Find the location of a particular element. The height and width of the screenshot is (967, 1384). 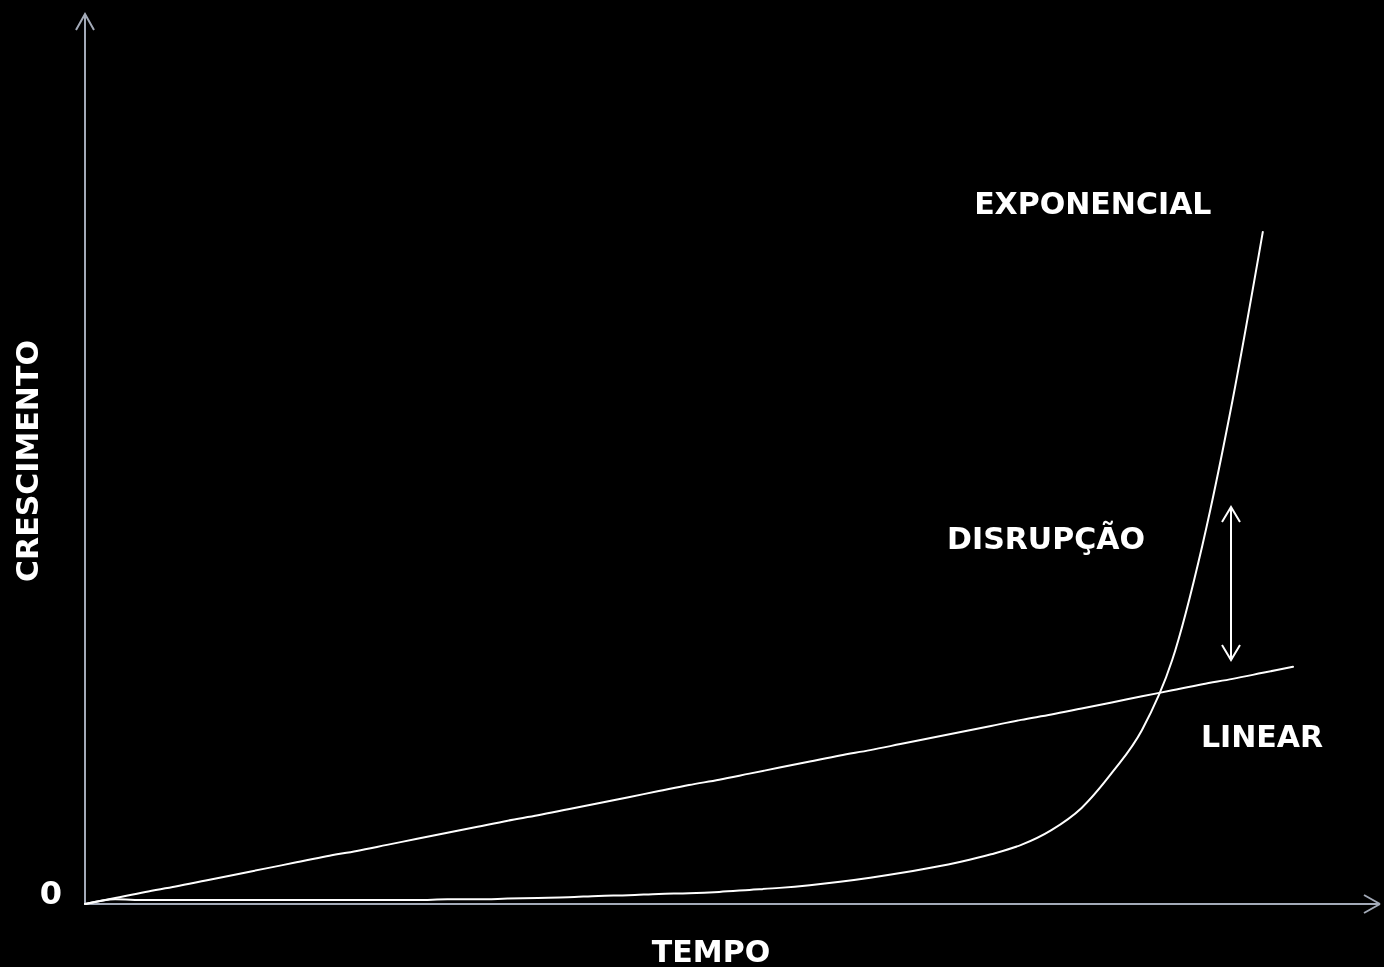

series-label: LINEAR is located at coordinates (1262, 736).